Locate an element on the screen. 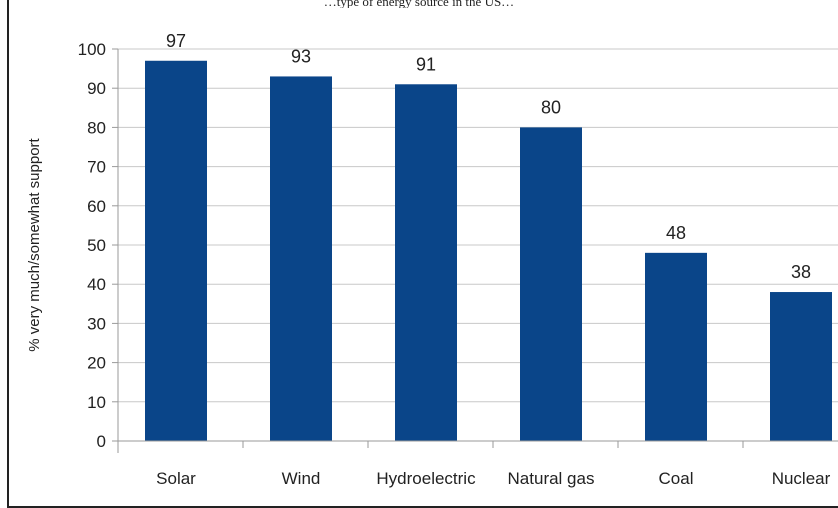  data-label: 80 is located at coordinates (551, 107).